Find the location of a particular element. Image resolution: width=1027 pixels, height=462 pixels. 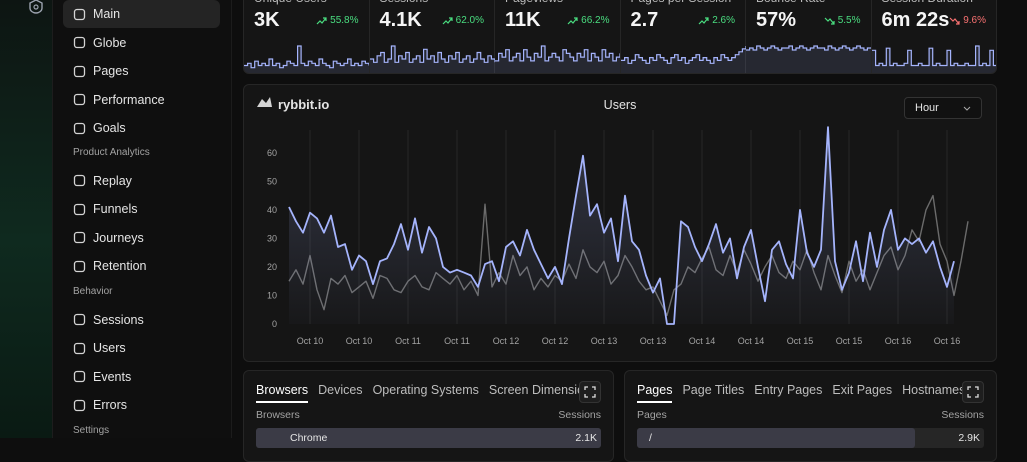

stat-card: Pages per Session 2.7 2.6% is located at coordinates (683, 36).